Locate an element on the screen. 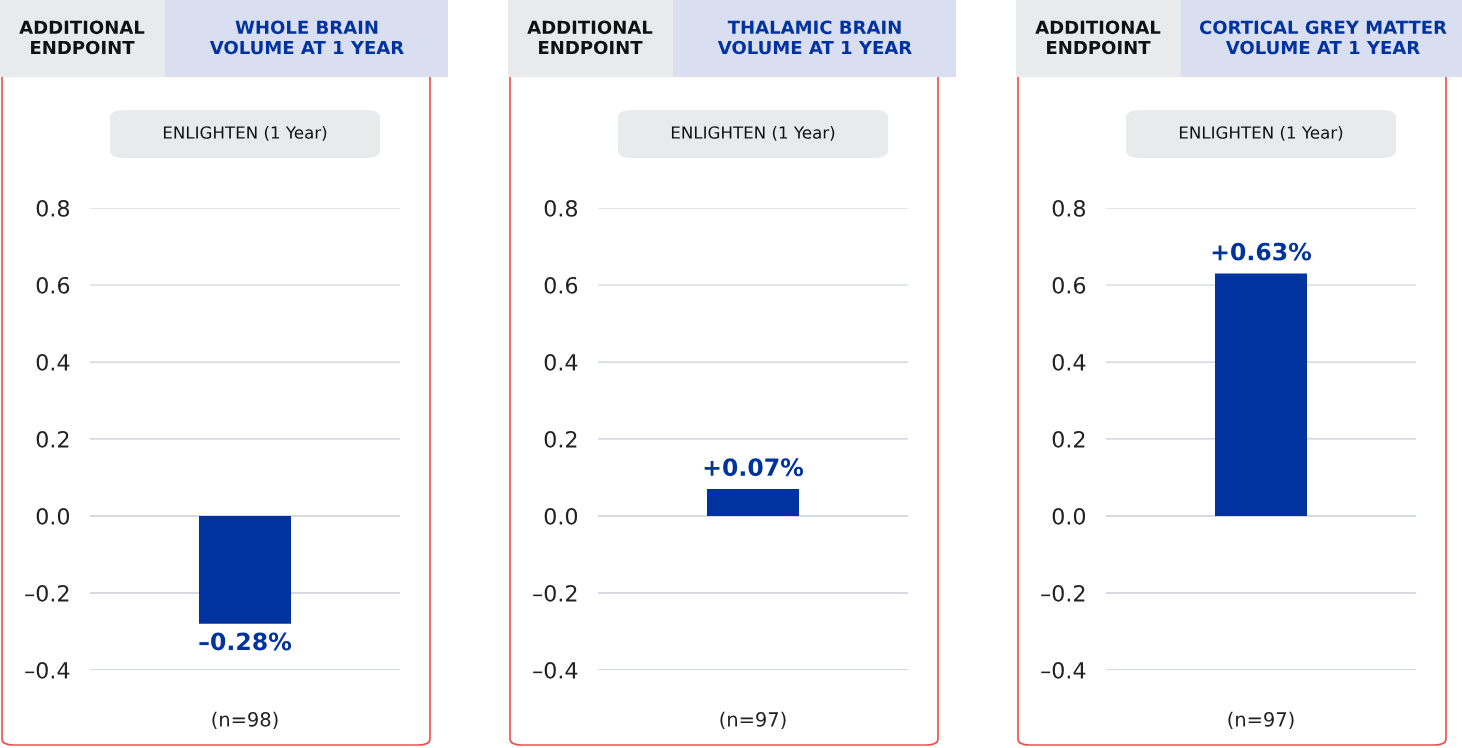  x-tick-label: (n=98) is located at coordinates (245, 720).